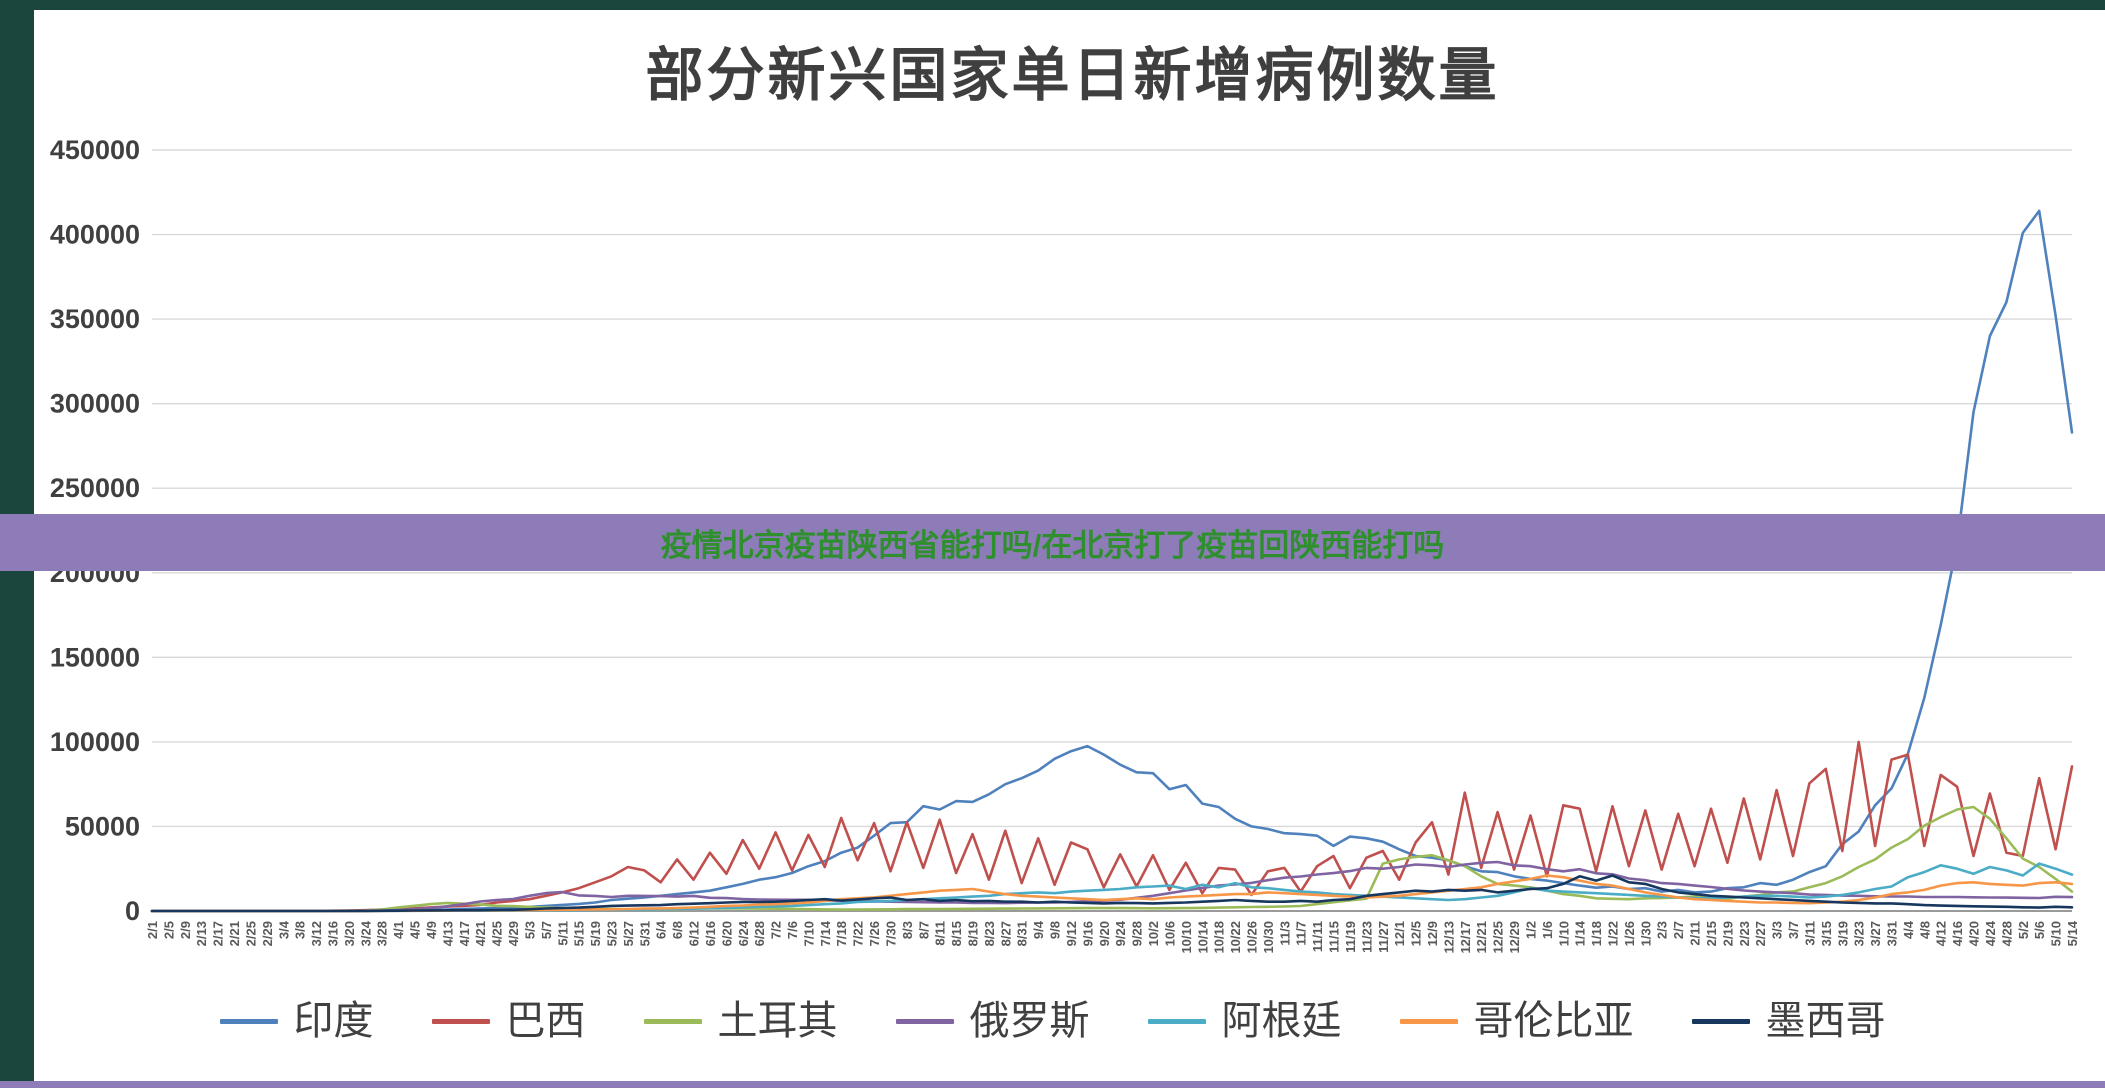  I want to click on x-axis-label: 8/7, so click(923, 930).